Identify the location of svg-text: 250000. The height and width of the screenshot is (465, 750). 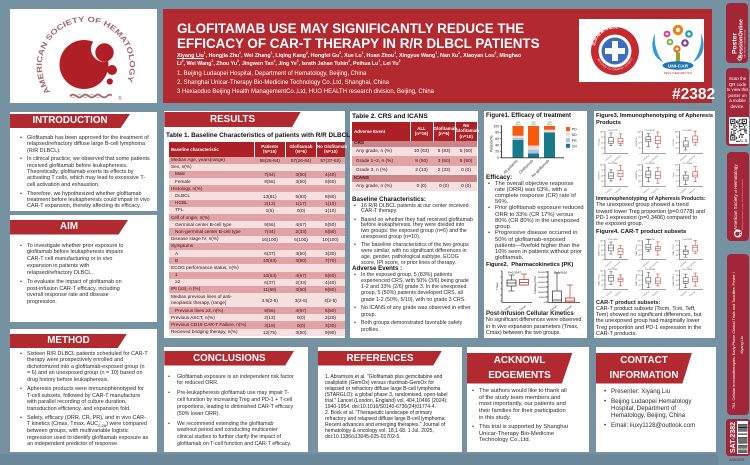
(542, 278).